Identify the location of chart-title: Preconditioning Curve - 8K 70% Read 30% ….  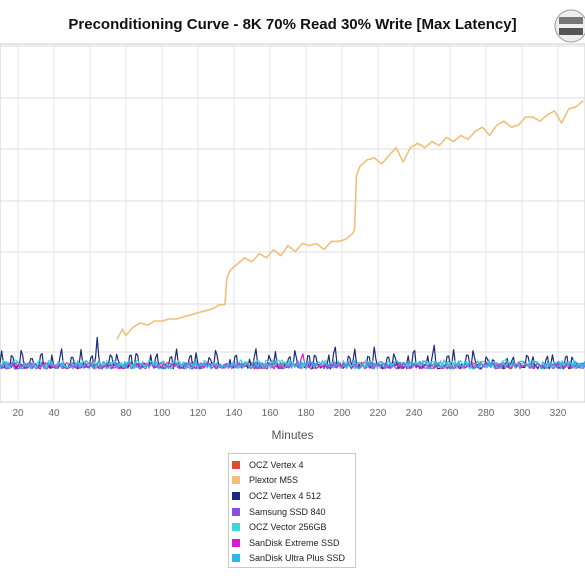
(292, 24).